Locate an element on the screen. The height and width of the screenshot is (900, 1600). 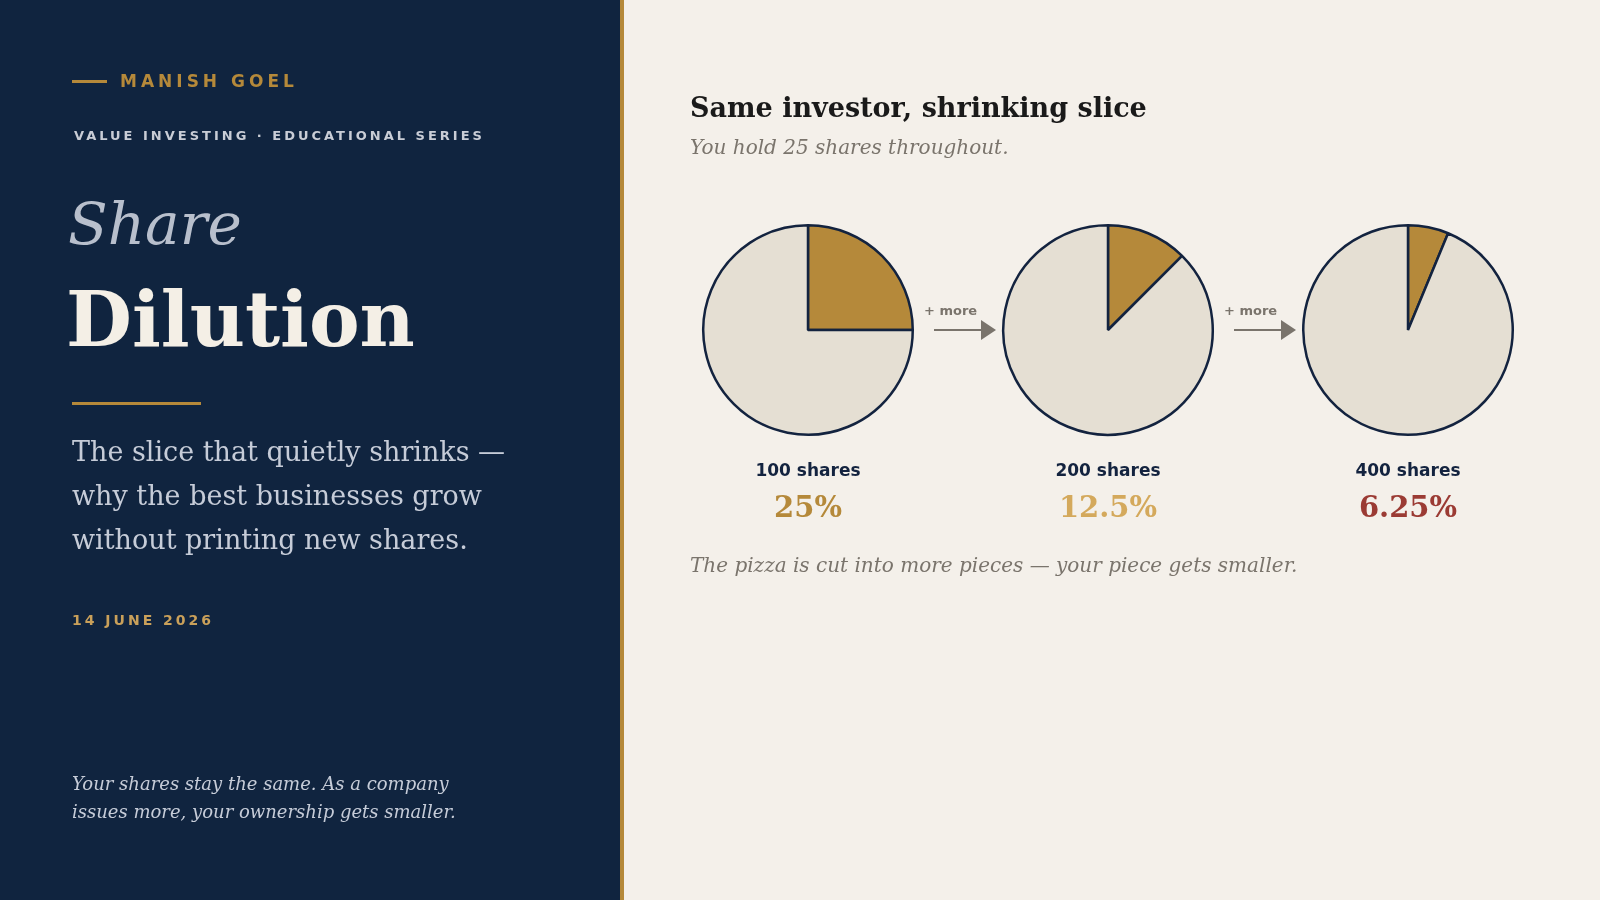
text: Same investor, shrinking slice is located at coordinates (918, 107).